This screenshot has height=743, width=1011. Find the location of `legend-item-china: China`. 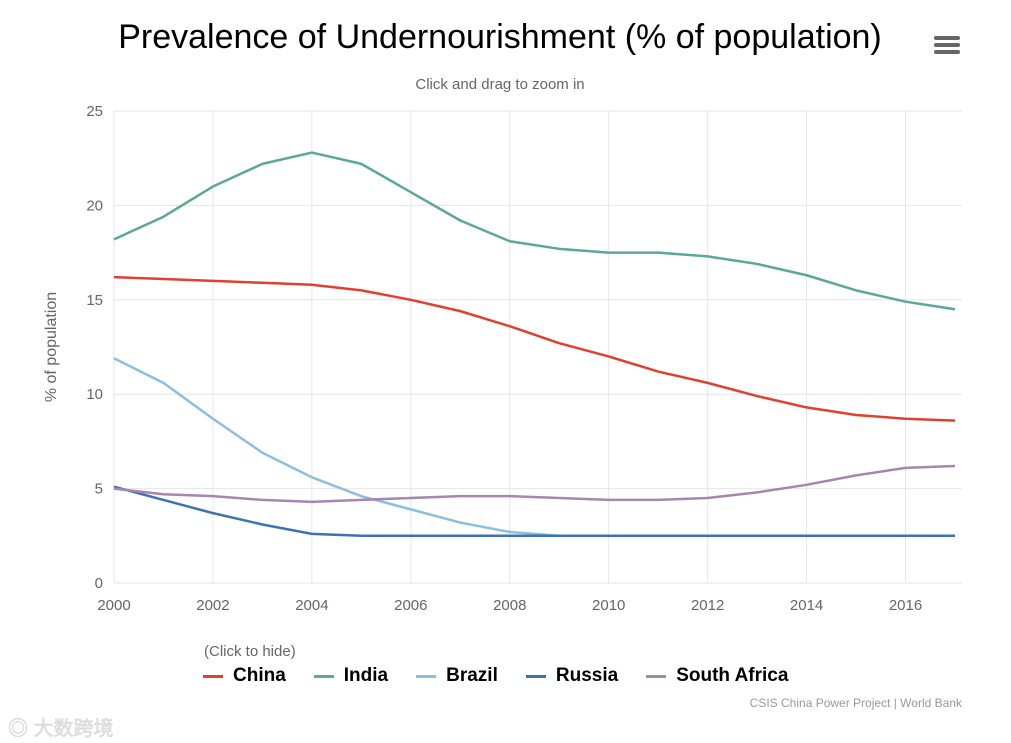

legend-item-china: China is located at coordinates (244, 676).